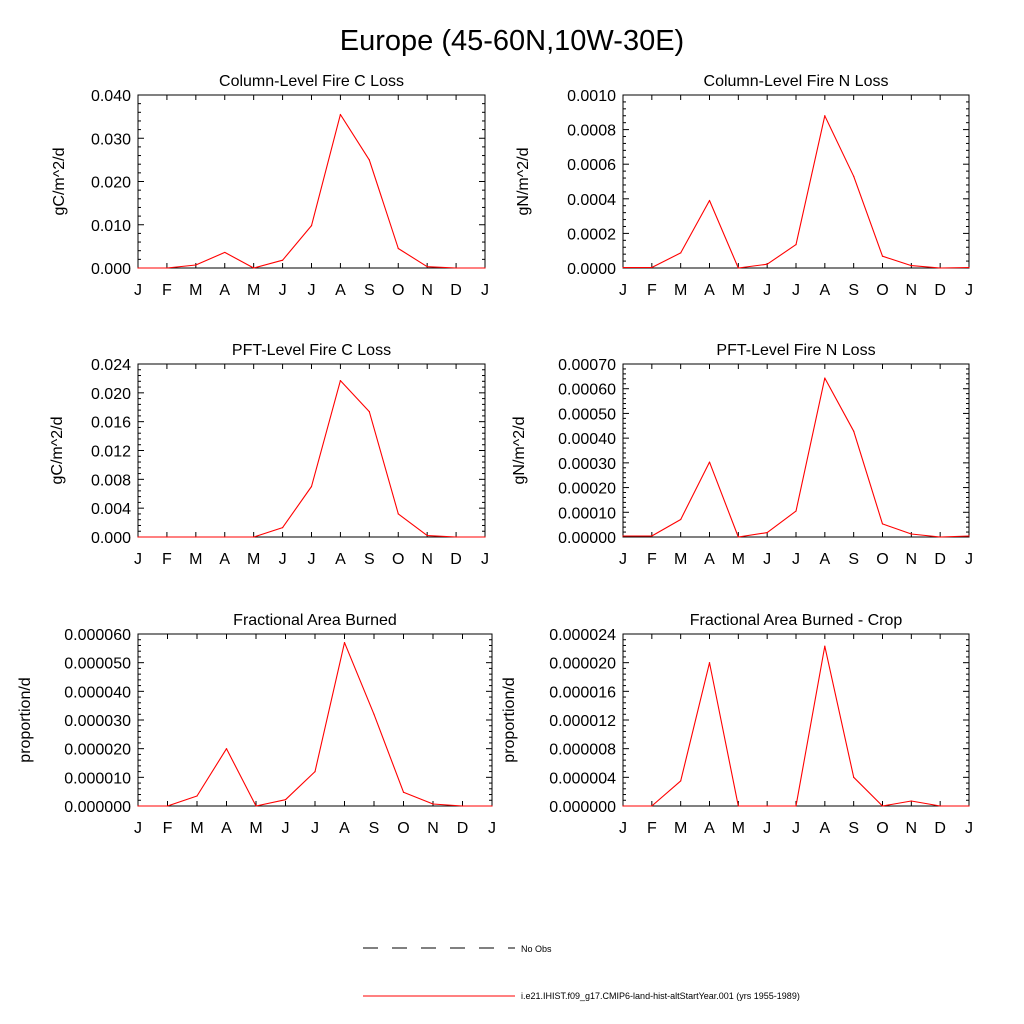 This screenshot has width=1024, height=1024. I want to click on y-axis-label: proportion/d, so click(25, 719).